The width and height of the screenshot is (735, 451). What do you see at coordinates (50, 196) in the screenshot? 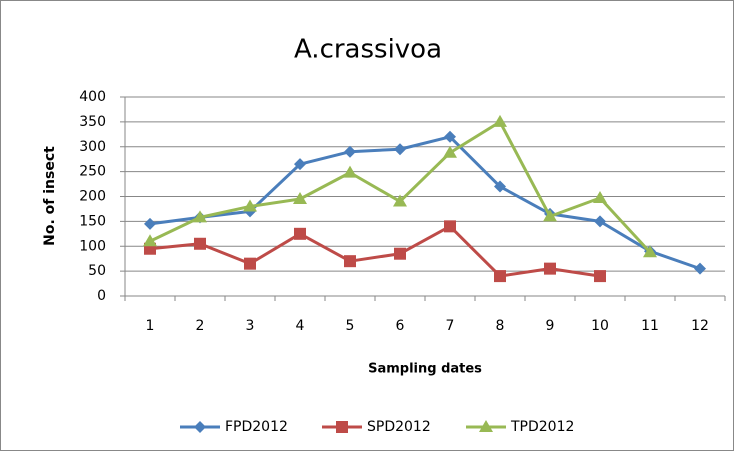
I see `y-axis-label: No. of insect` at bounding box center [50, 196].